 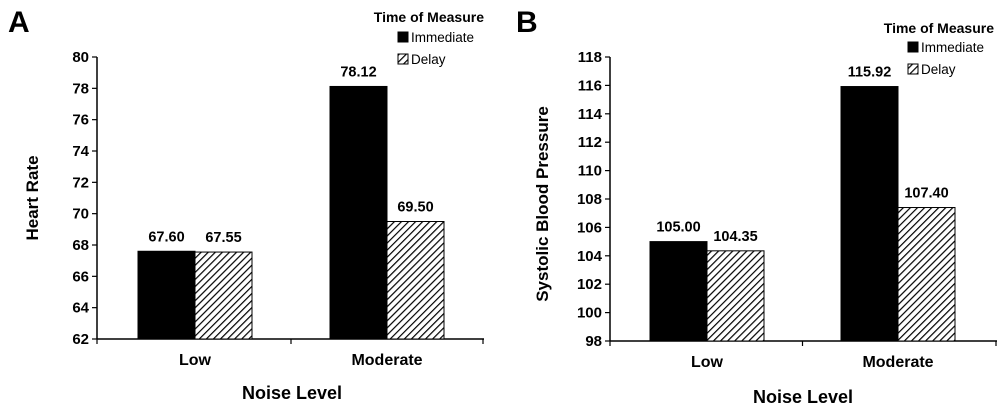 What do you see at coordinates (527, 22) in the screenshot?
I see `panel-letter: B` at bounding box center [527, 22].